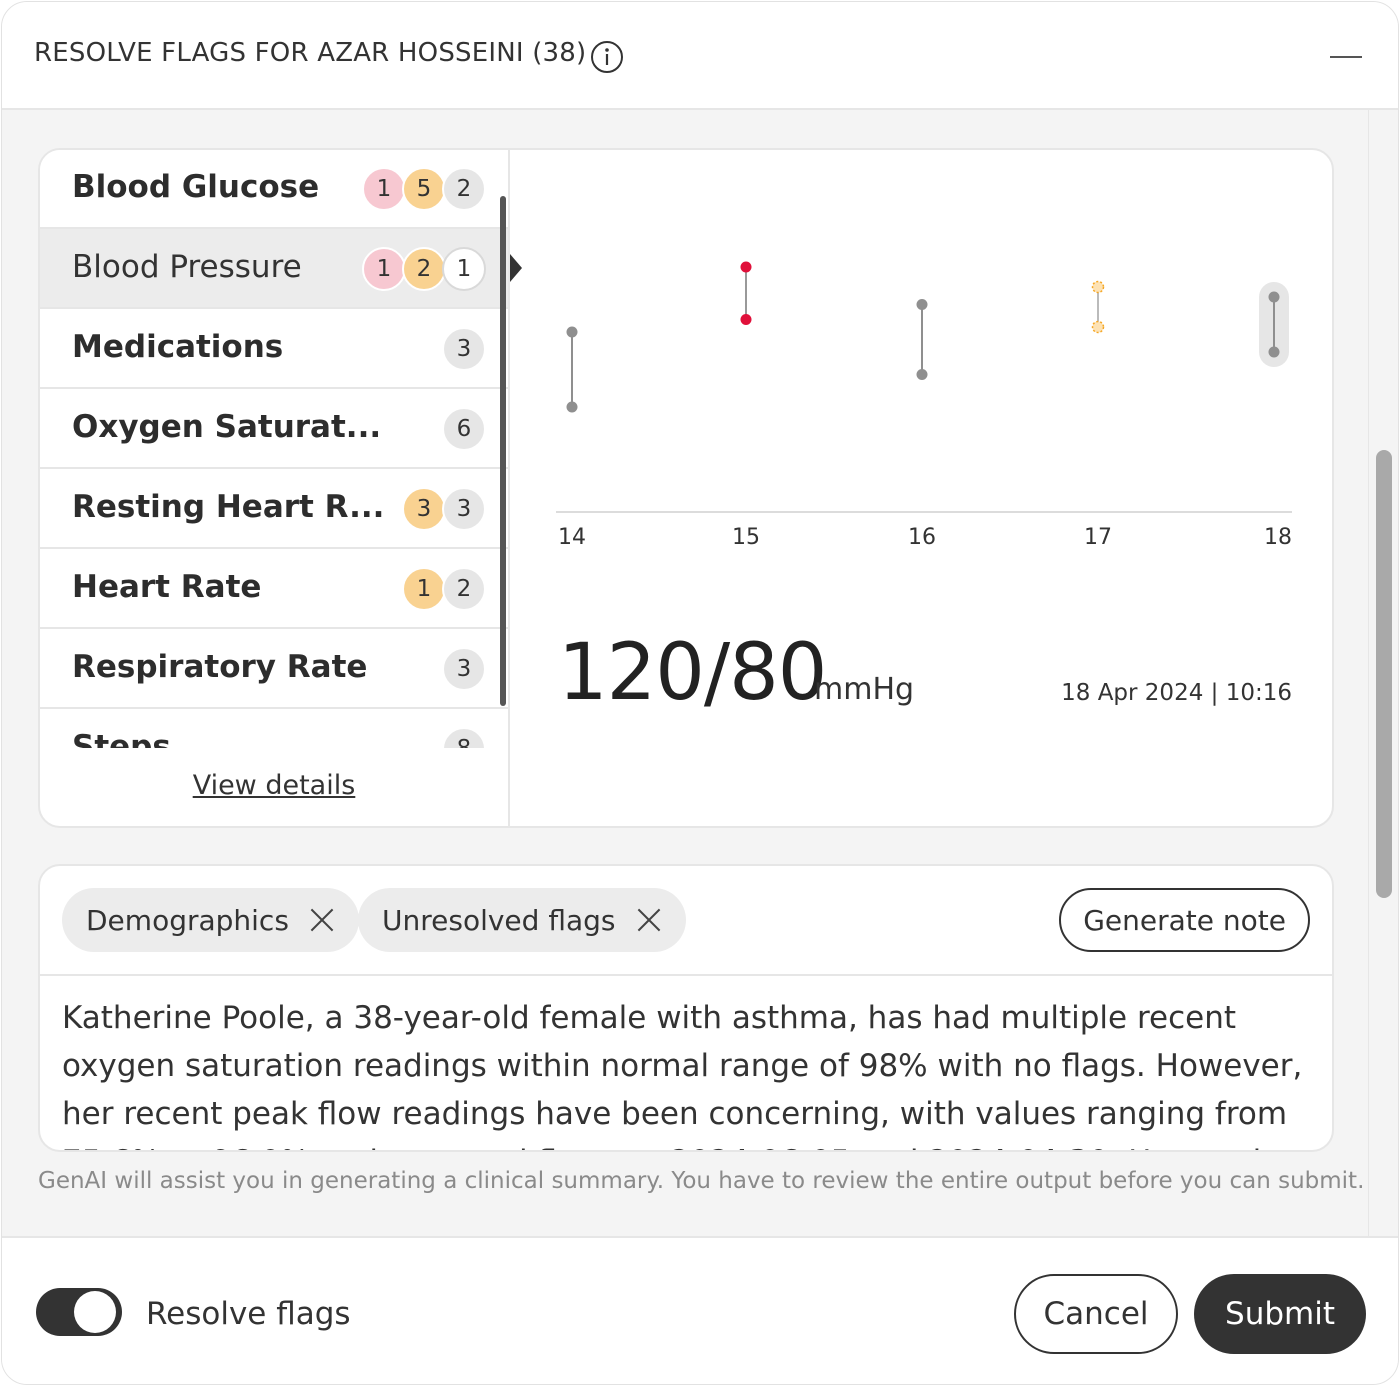 The height and width of the screenshot is (1386, 1400). Describe the element at coordinates (187, 267) in the screenshot. I see `flag-list-item-label: Blood Pressure` at that location.